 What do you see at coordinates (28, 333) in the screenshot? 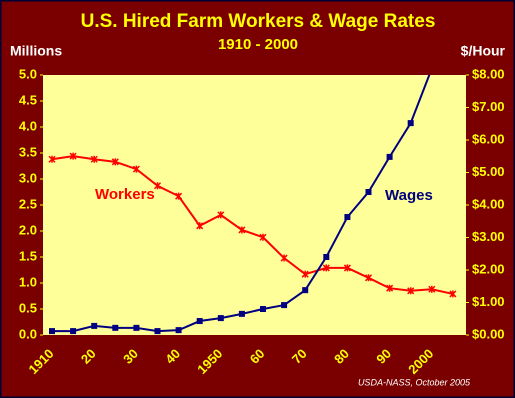
I see `y-tick-label: 0.0` at bounding box center [28, 333].